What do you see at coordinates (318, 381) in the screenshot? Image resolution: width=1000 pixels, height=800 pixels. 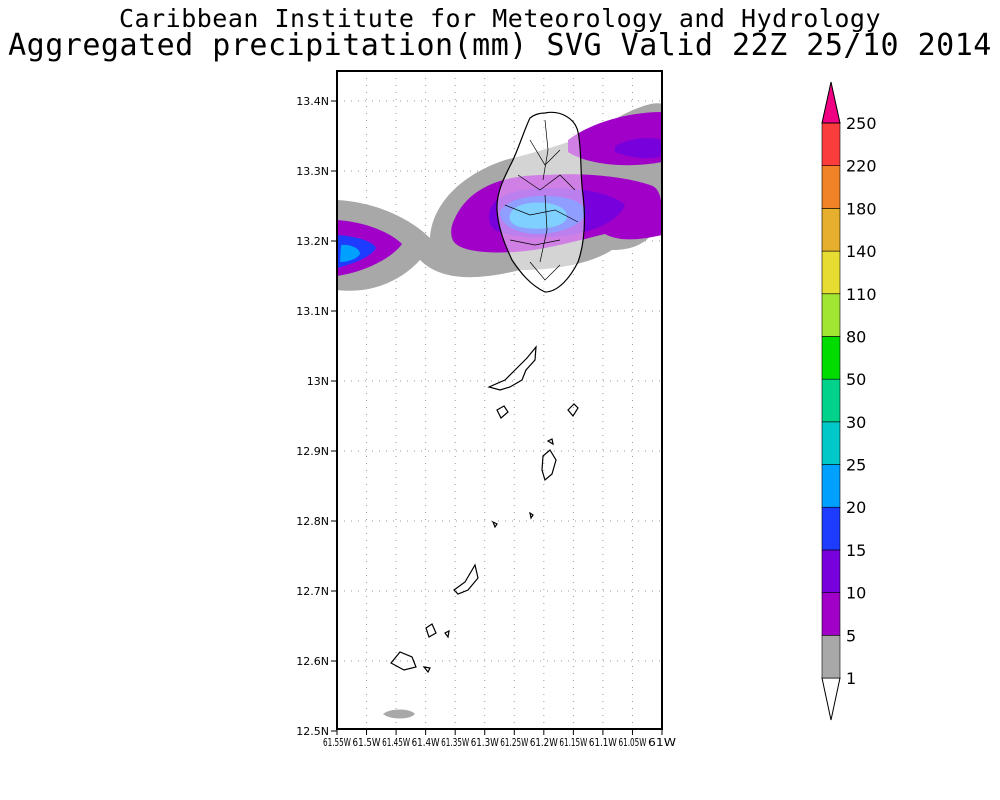 I see `lat-tick-label: 13N` at bounding box center [318, 381].